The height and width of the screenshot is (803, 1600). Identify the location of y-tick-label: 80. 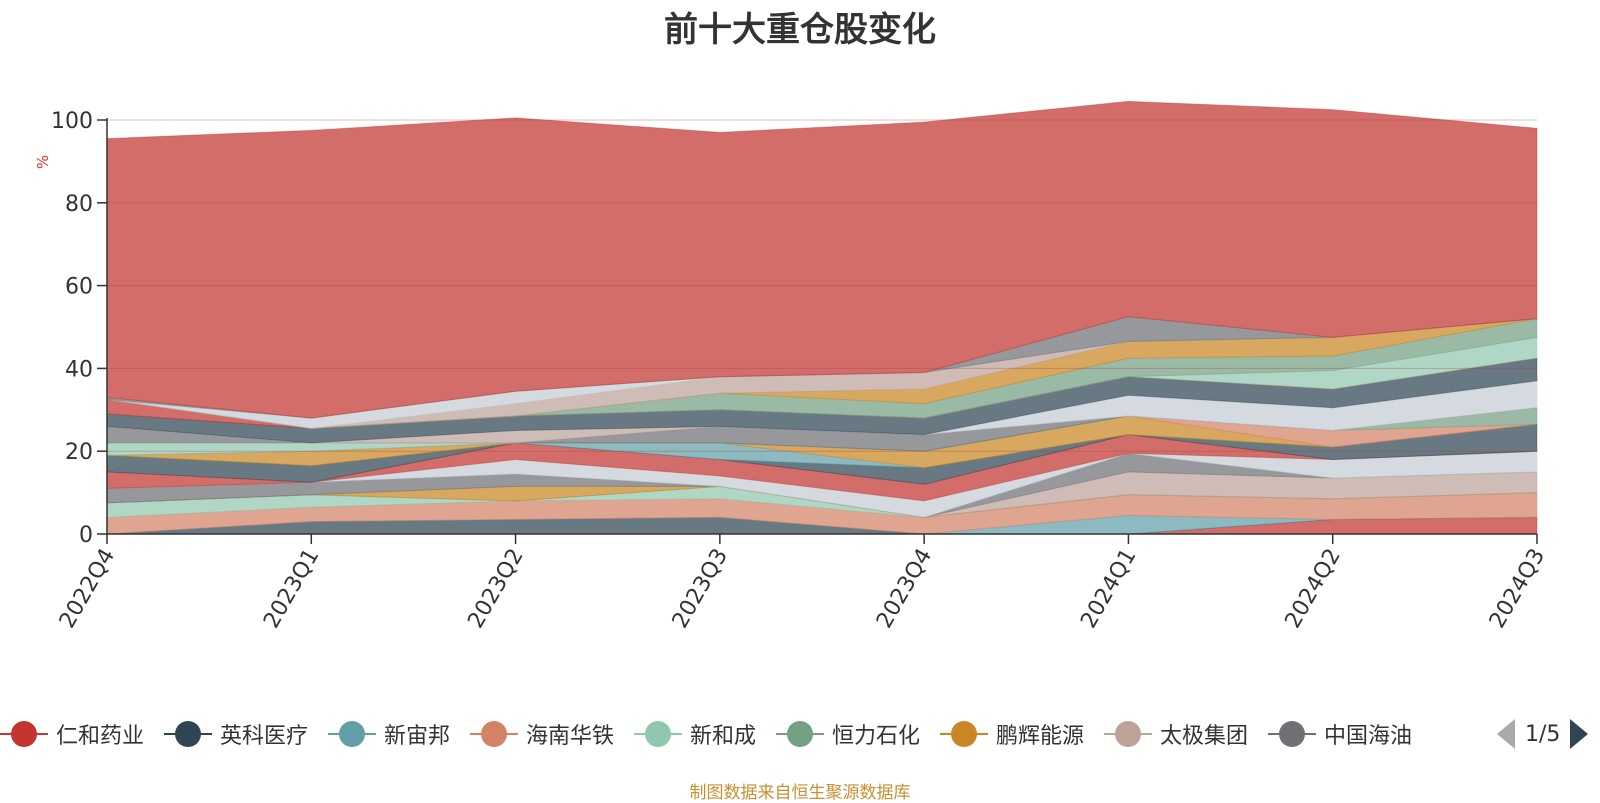
(79, 204).